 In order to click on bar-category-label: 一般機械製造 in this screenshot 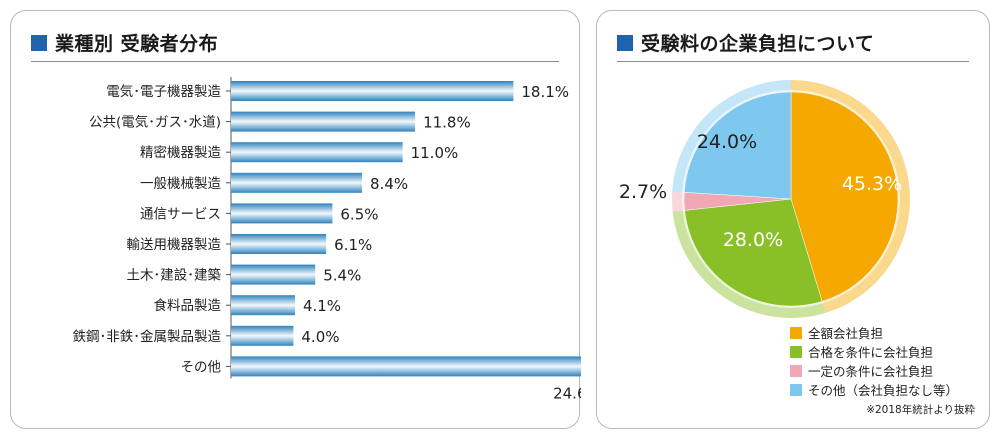, I will do `click(180, 184)`.